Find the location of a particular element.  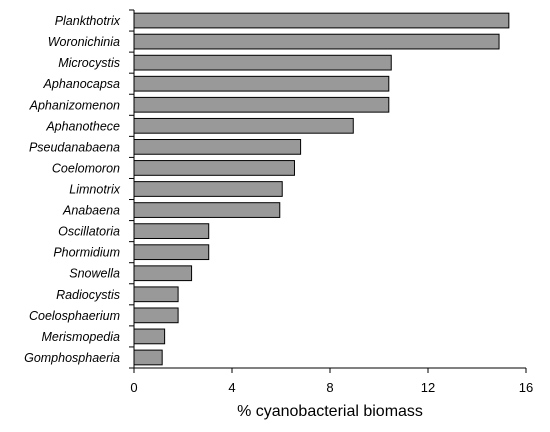

category-label: Oscillatoria is located at coordinates (89, 232).